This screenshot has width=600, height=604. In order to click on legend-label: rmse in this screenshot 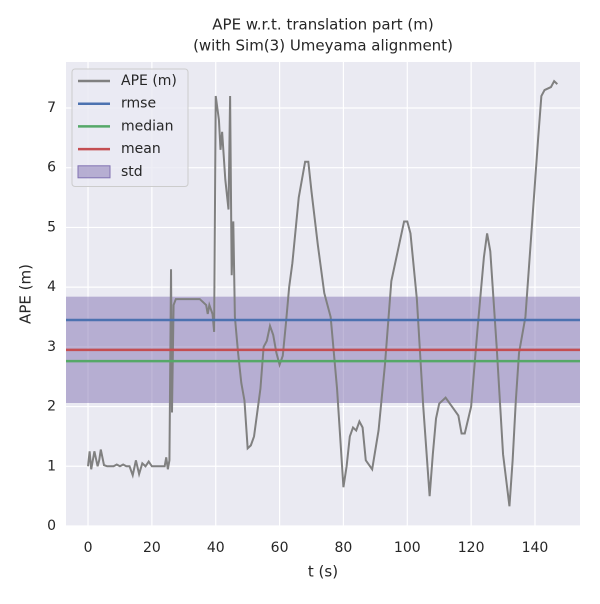, I will do `click(138, 104)`.